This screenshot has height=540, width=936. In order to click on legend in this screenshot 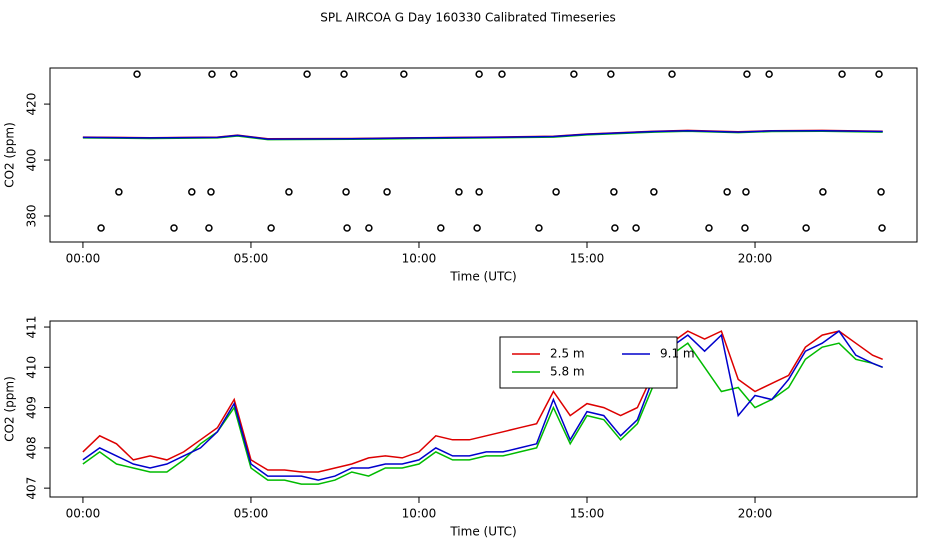, I will do `click(588, 362)`.